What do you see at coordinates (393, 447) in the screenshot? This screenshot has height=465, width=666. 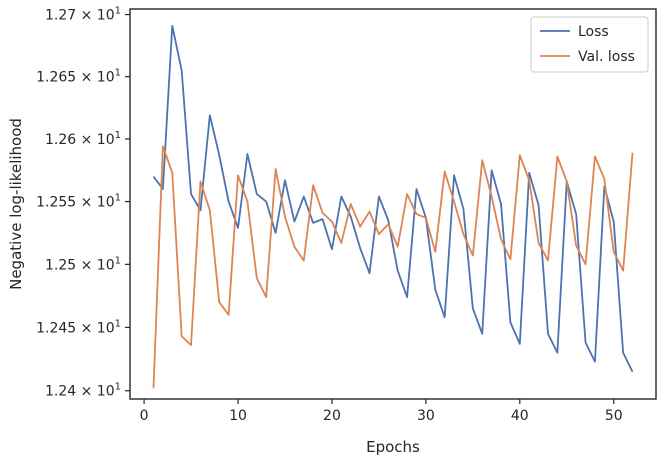 I see `x-axis-label: Epochs` at bounding box center [393, 447].